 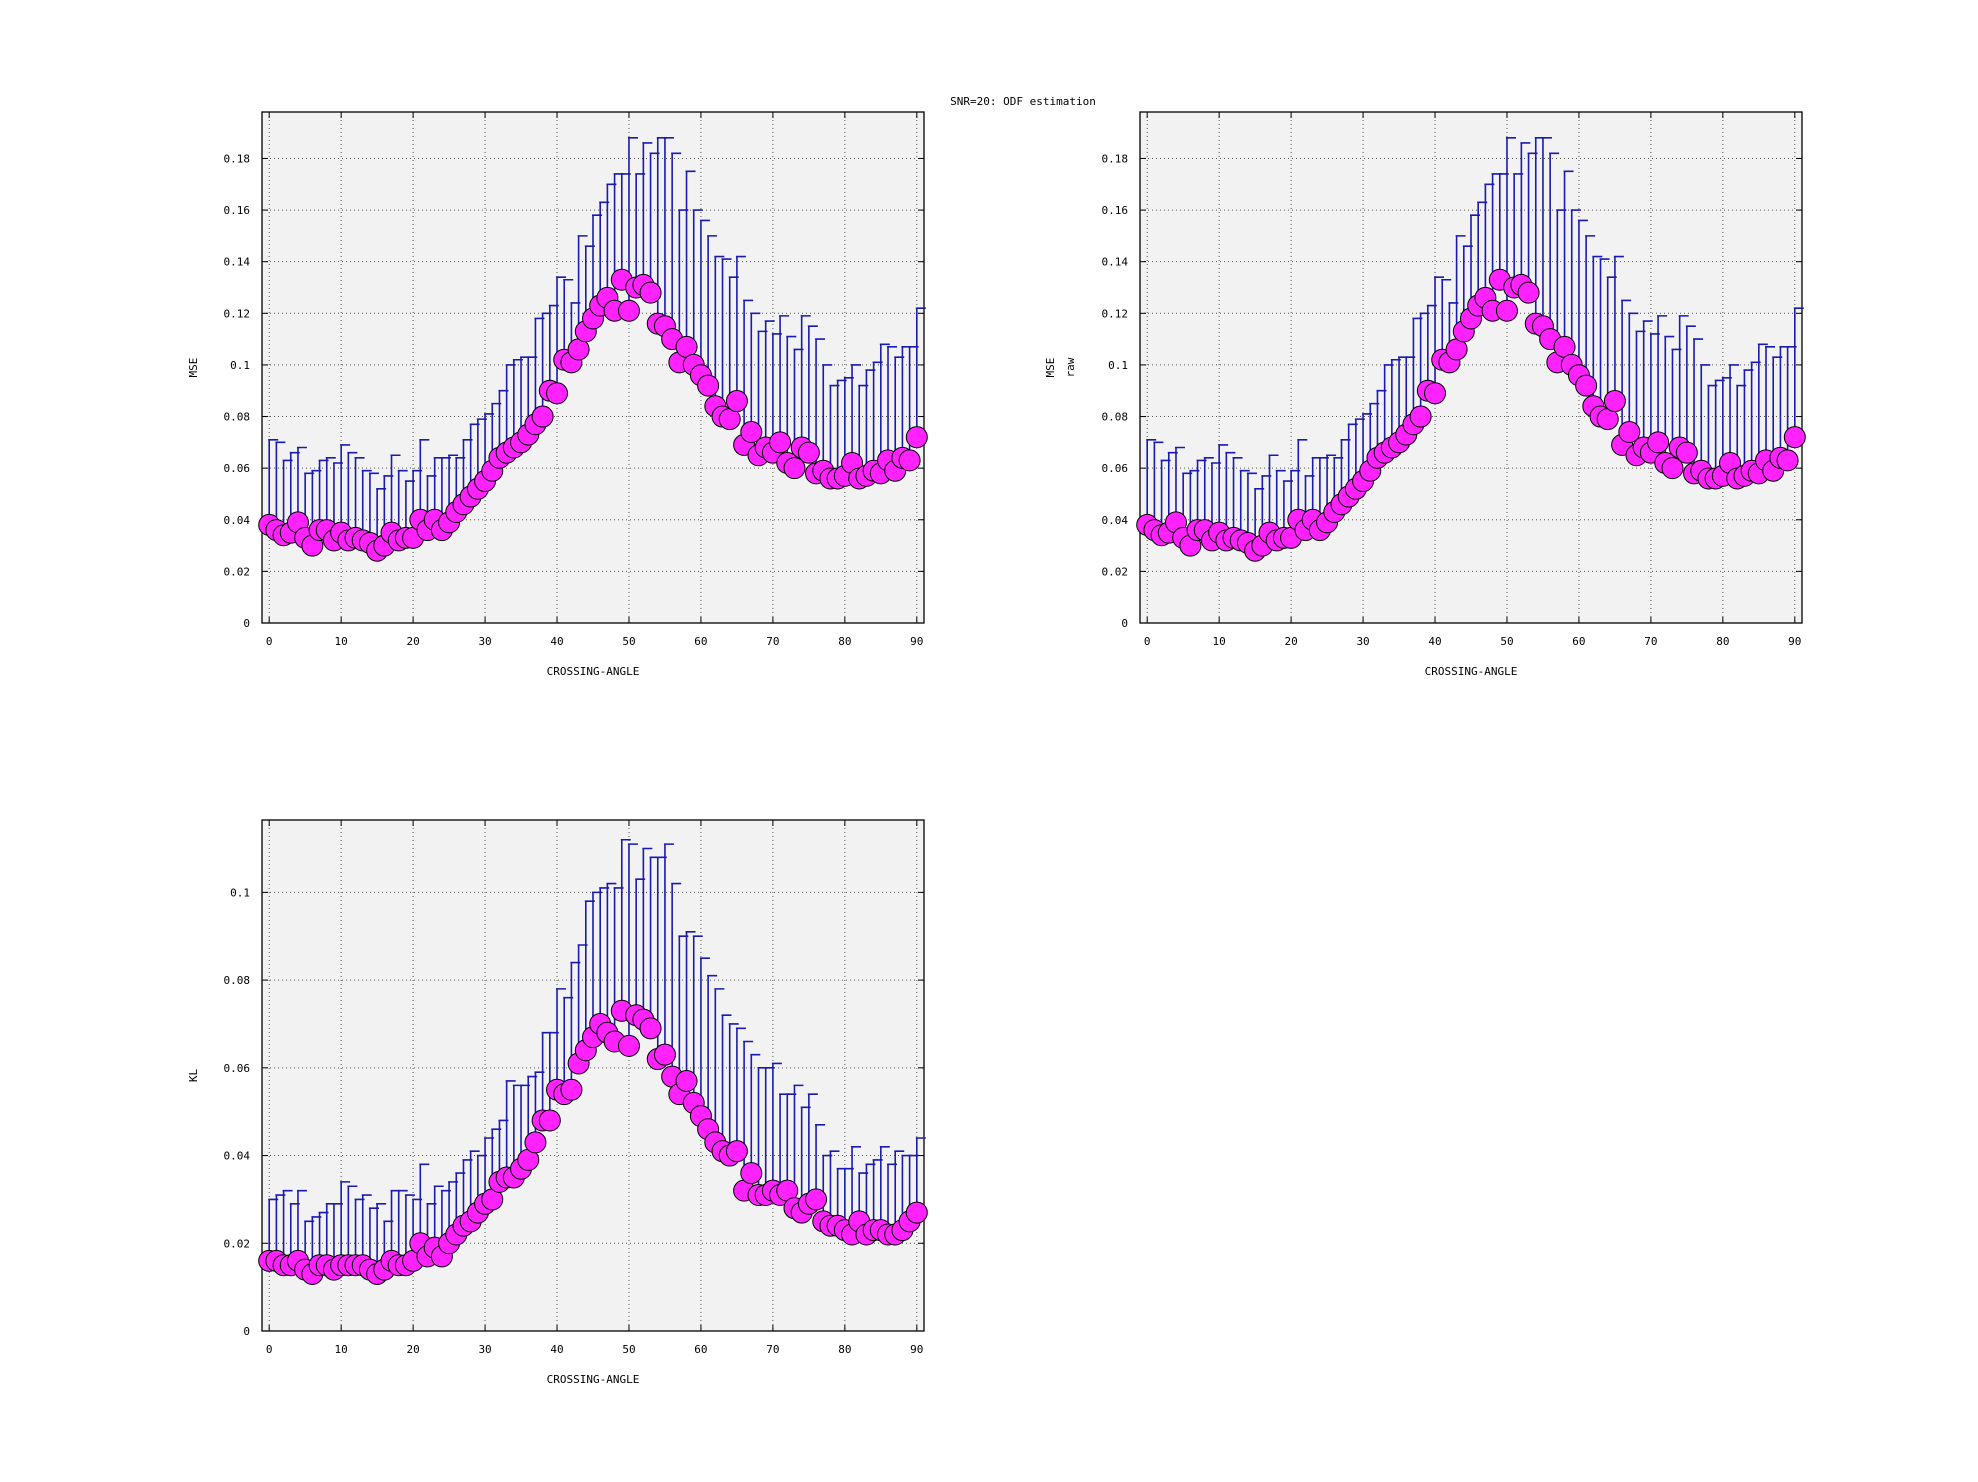 What do you see at coordinates (193, 1076) in the screenshot?
I see `y-axis-label: KL` at bounding box center [193, 1076].